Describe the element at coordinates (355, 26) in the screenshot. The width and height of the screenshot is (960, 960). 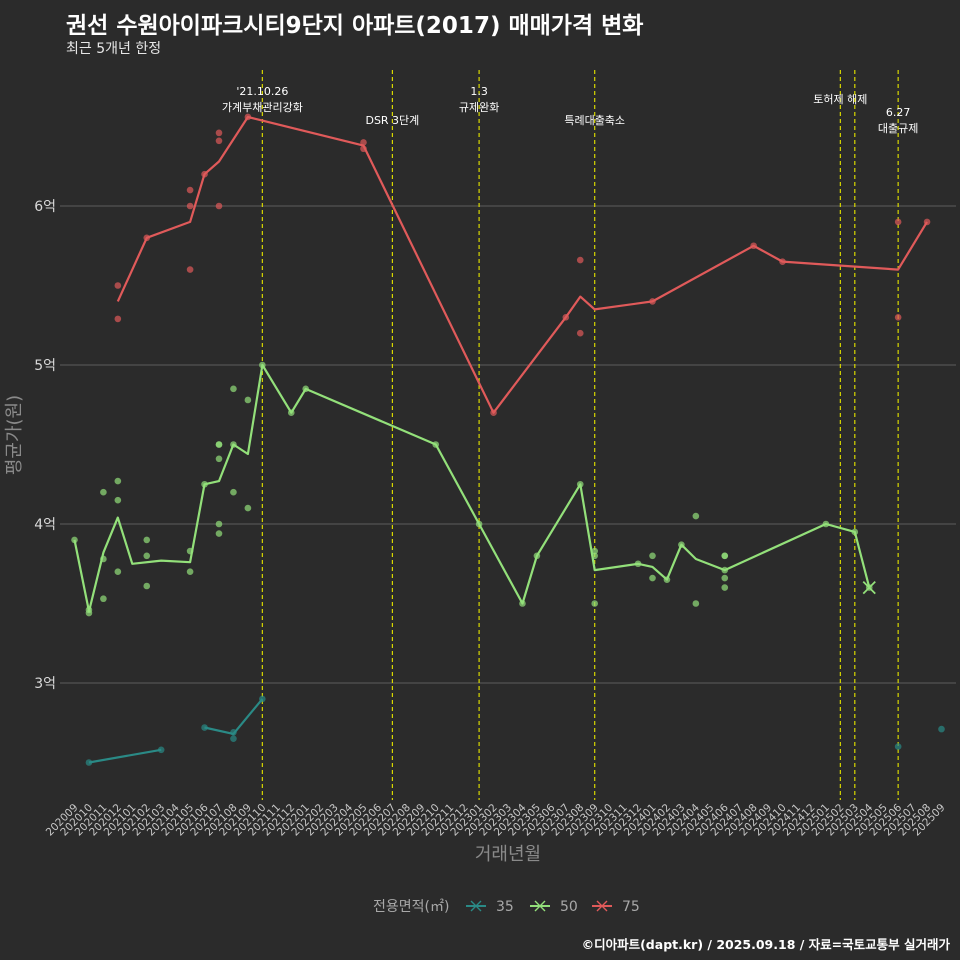
I see `chart-title: 권선 수원아이파크시티9단지 아파트(2017) 매매가격 변화` at that location.